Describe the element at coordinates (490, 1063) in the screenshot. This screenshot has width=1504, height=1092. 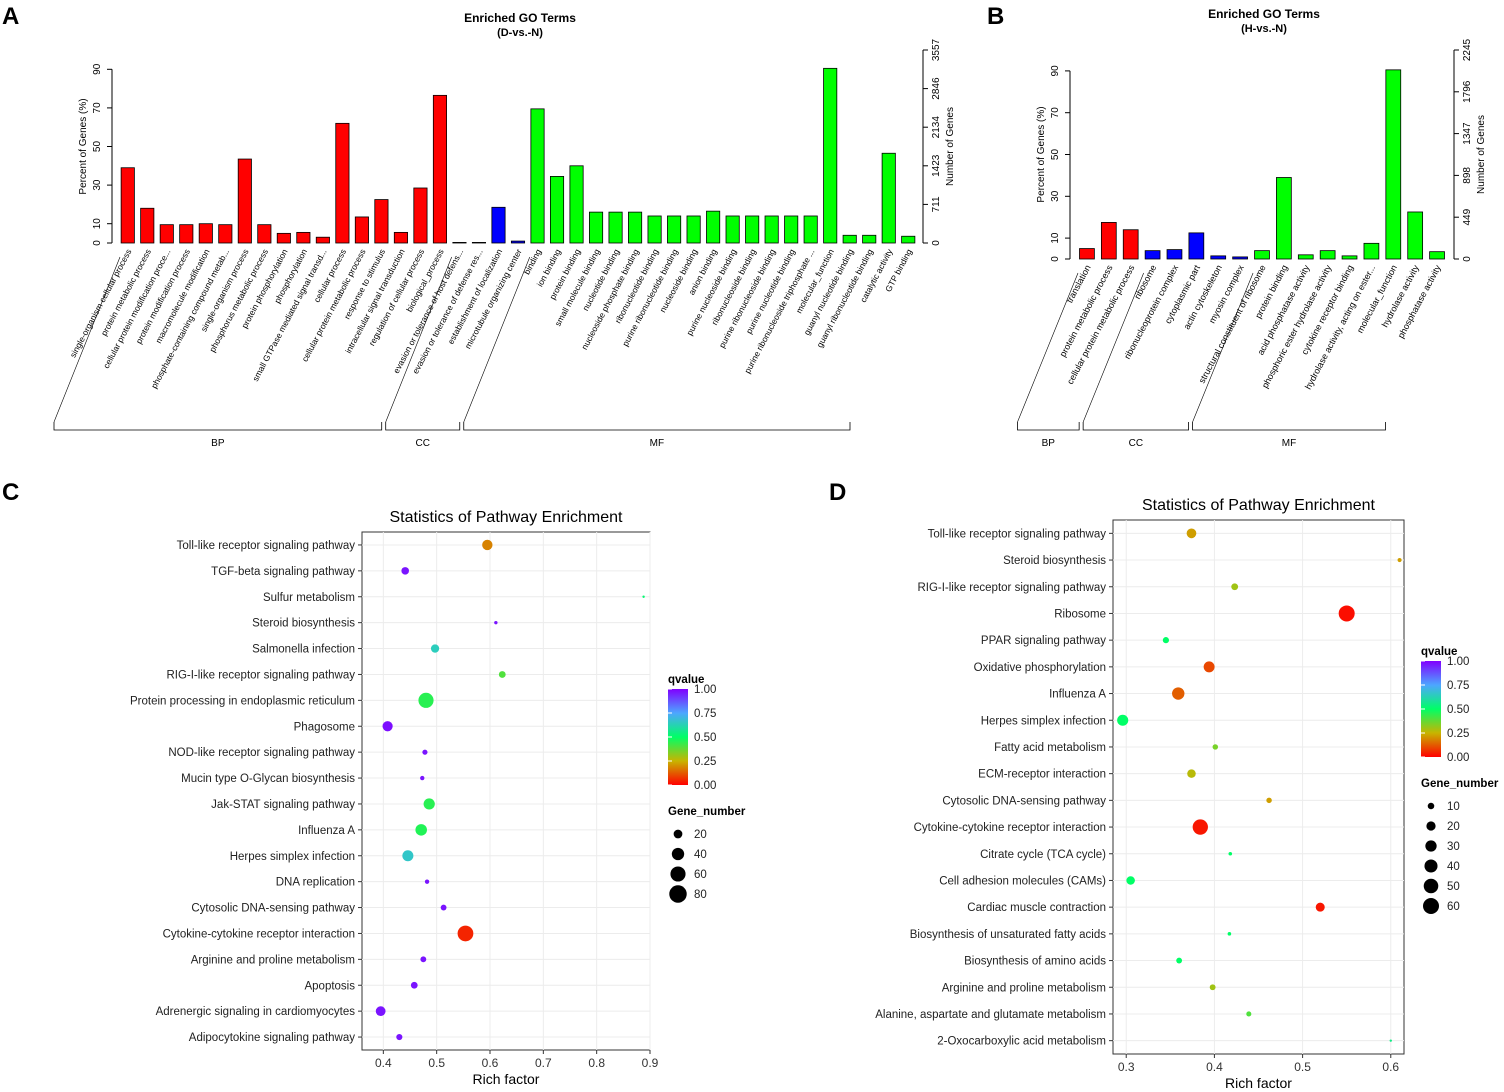
I see `x-tick-label: 0.6` at that location.